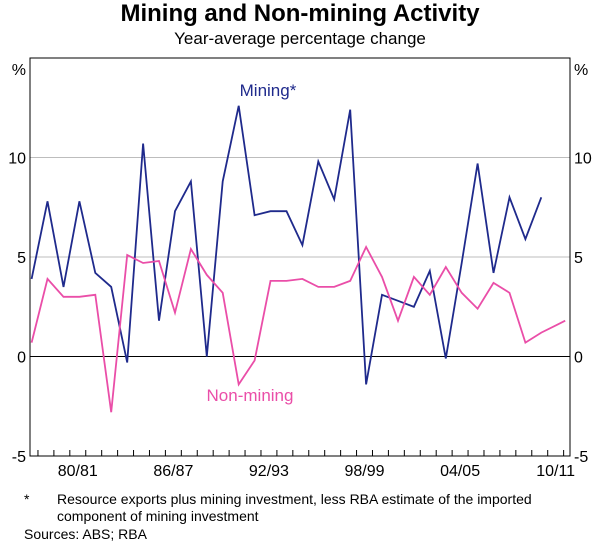 The height and width of the screenshot is (544, 600). Describe the element at coordinates (300, 38) in the screenshot. I see `chart-subtitle: Year-average percentage change` at that location.